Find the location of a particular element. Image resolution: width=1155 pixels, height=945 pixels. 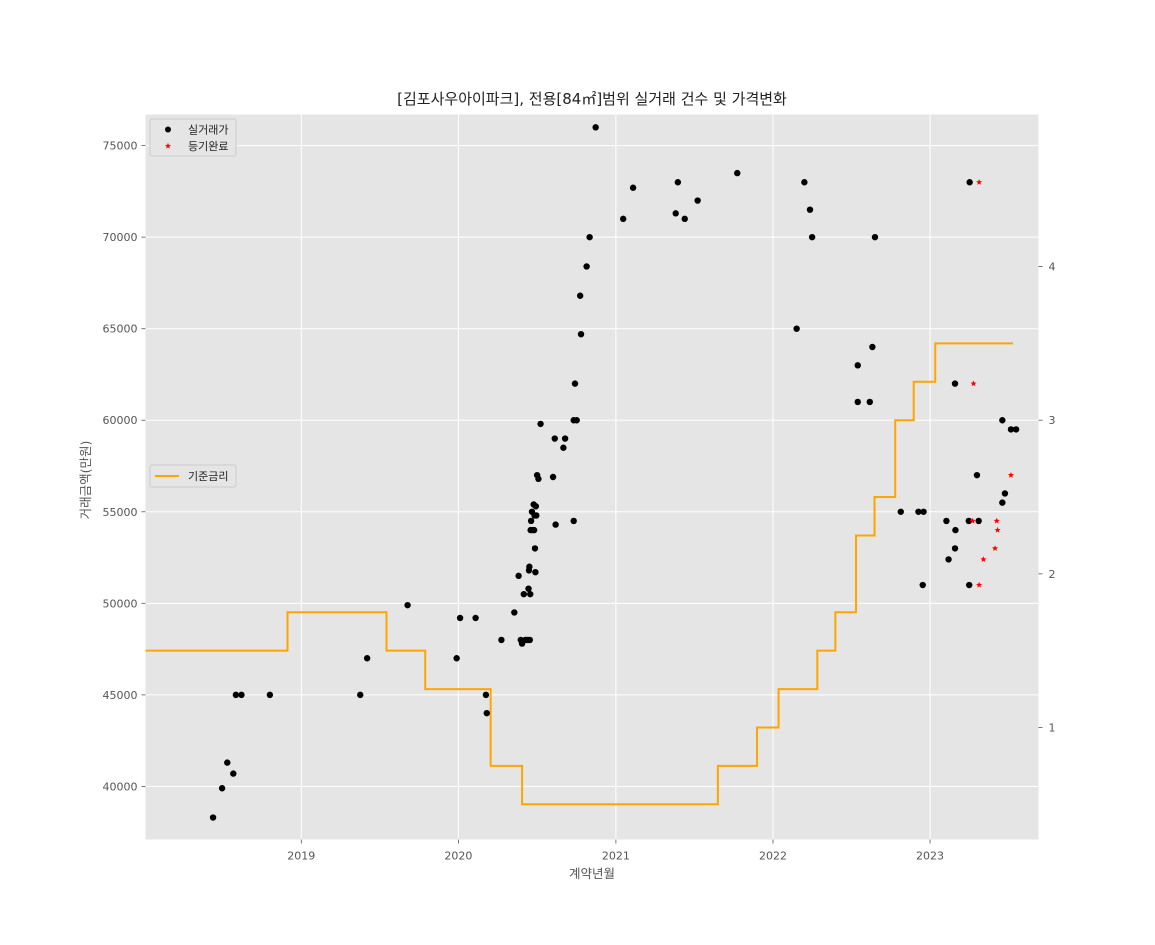

y-tick-label: 55000 is located at coordinates (120, 512).